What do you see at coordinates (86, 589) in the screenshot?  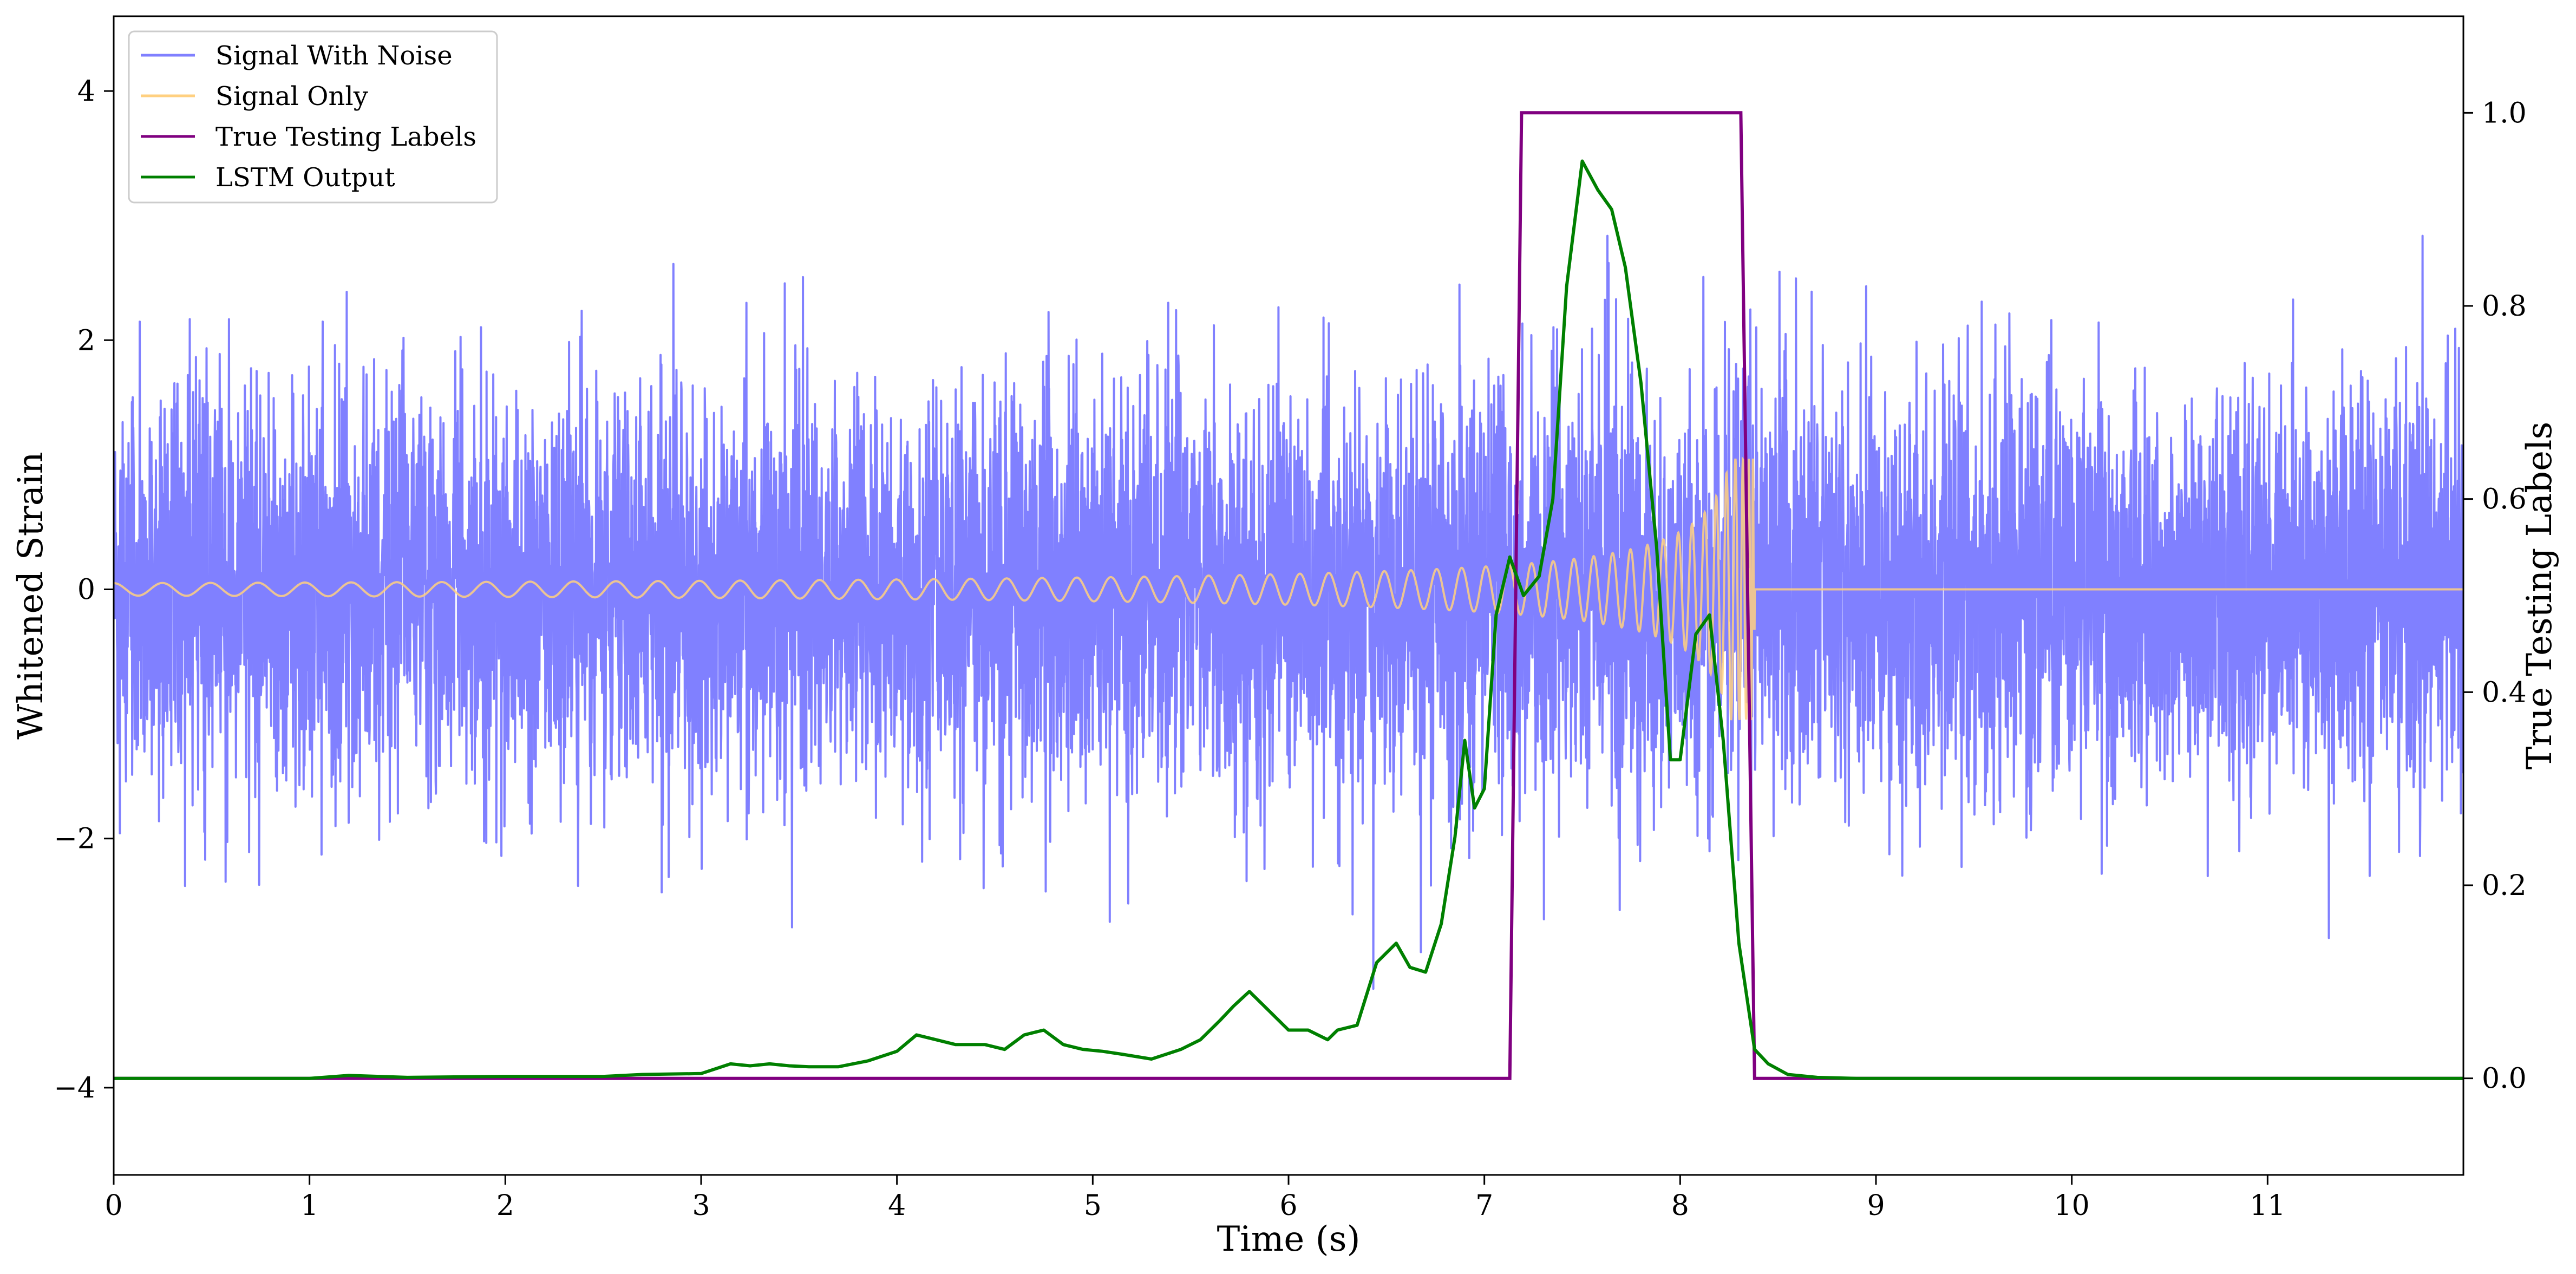 I see `y-tick-label: 0` at bounding box center [86, 589].